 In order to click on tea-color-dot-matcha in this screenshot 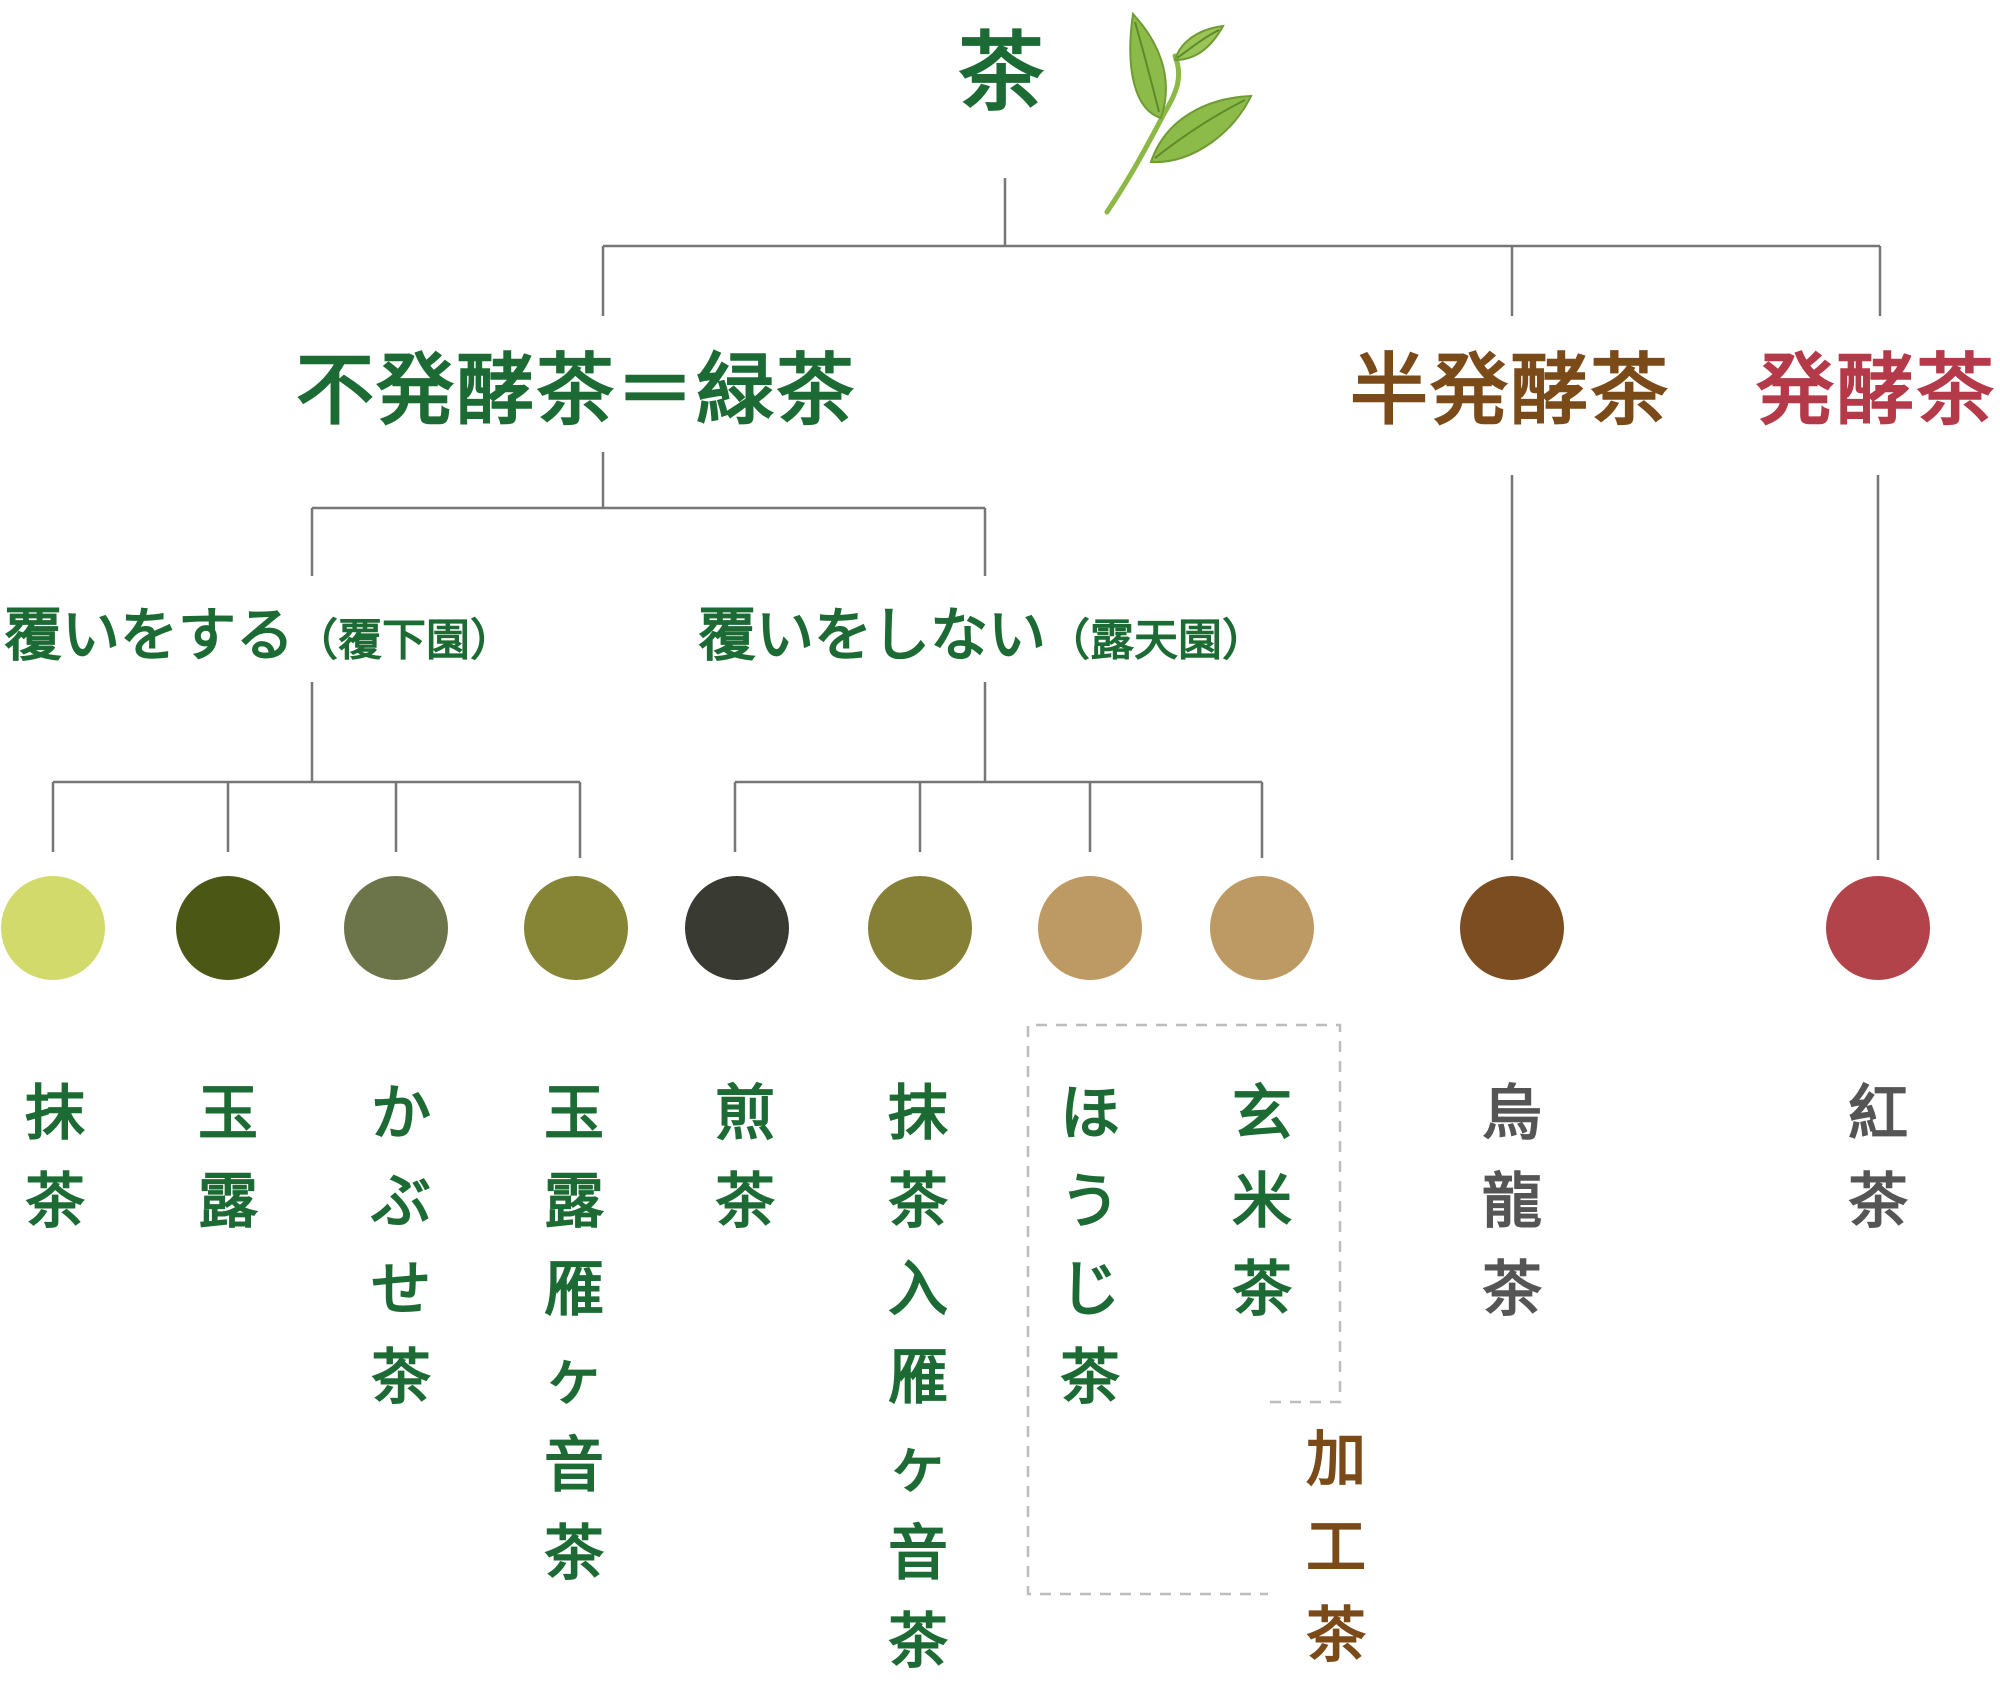, I will do `click(53, 928)`.